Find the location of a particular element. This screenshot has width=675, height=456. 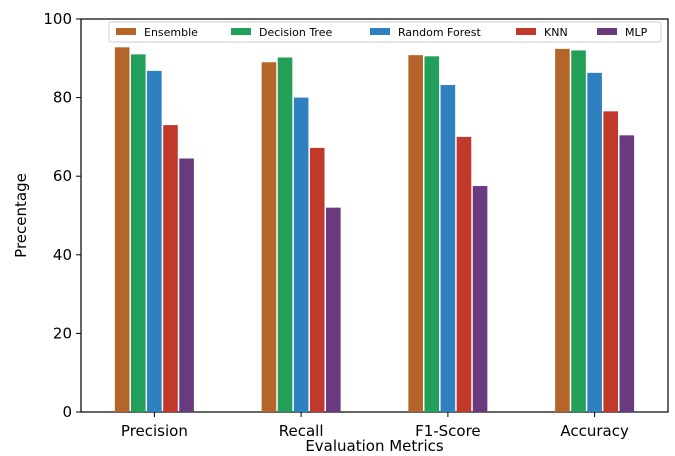

legend-swatch-random-forest is located at coordinates (380, 31).